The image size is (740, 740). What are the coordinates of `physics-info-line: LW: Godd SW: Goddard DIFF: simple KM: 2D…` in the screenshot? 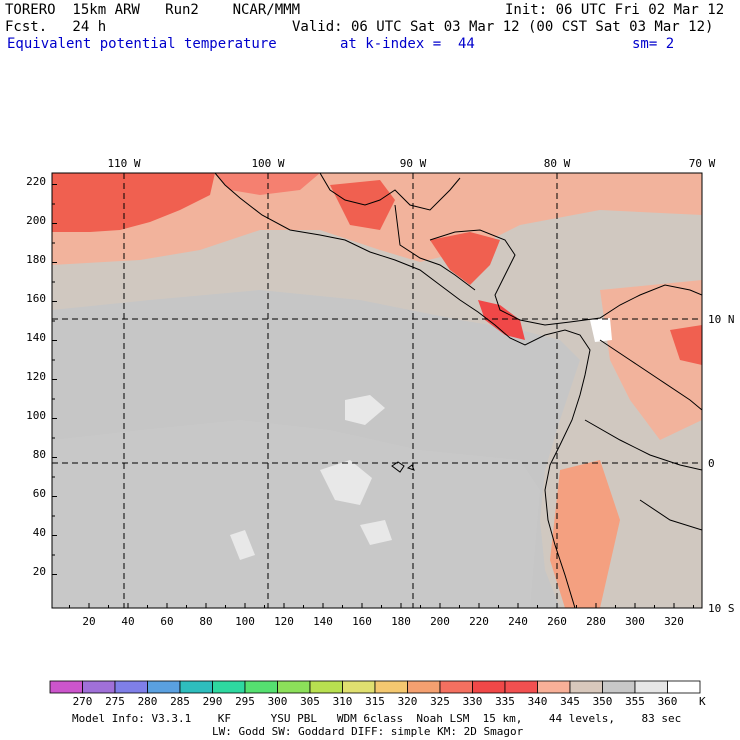 It's located at (368, 731).